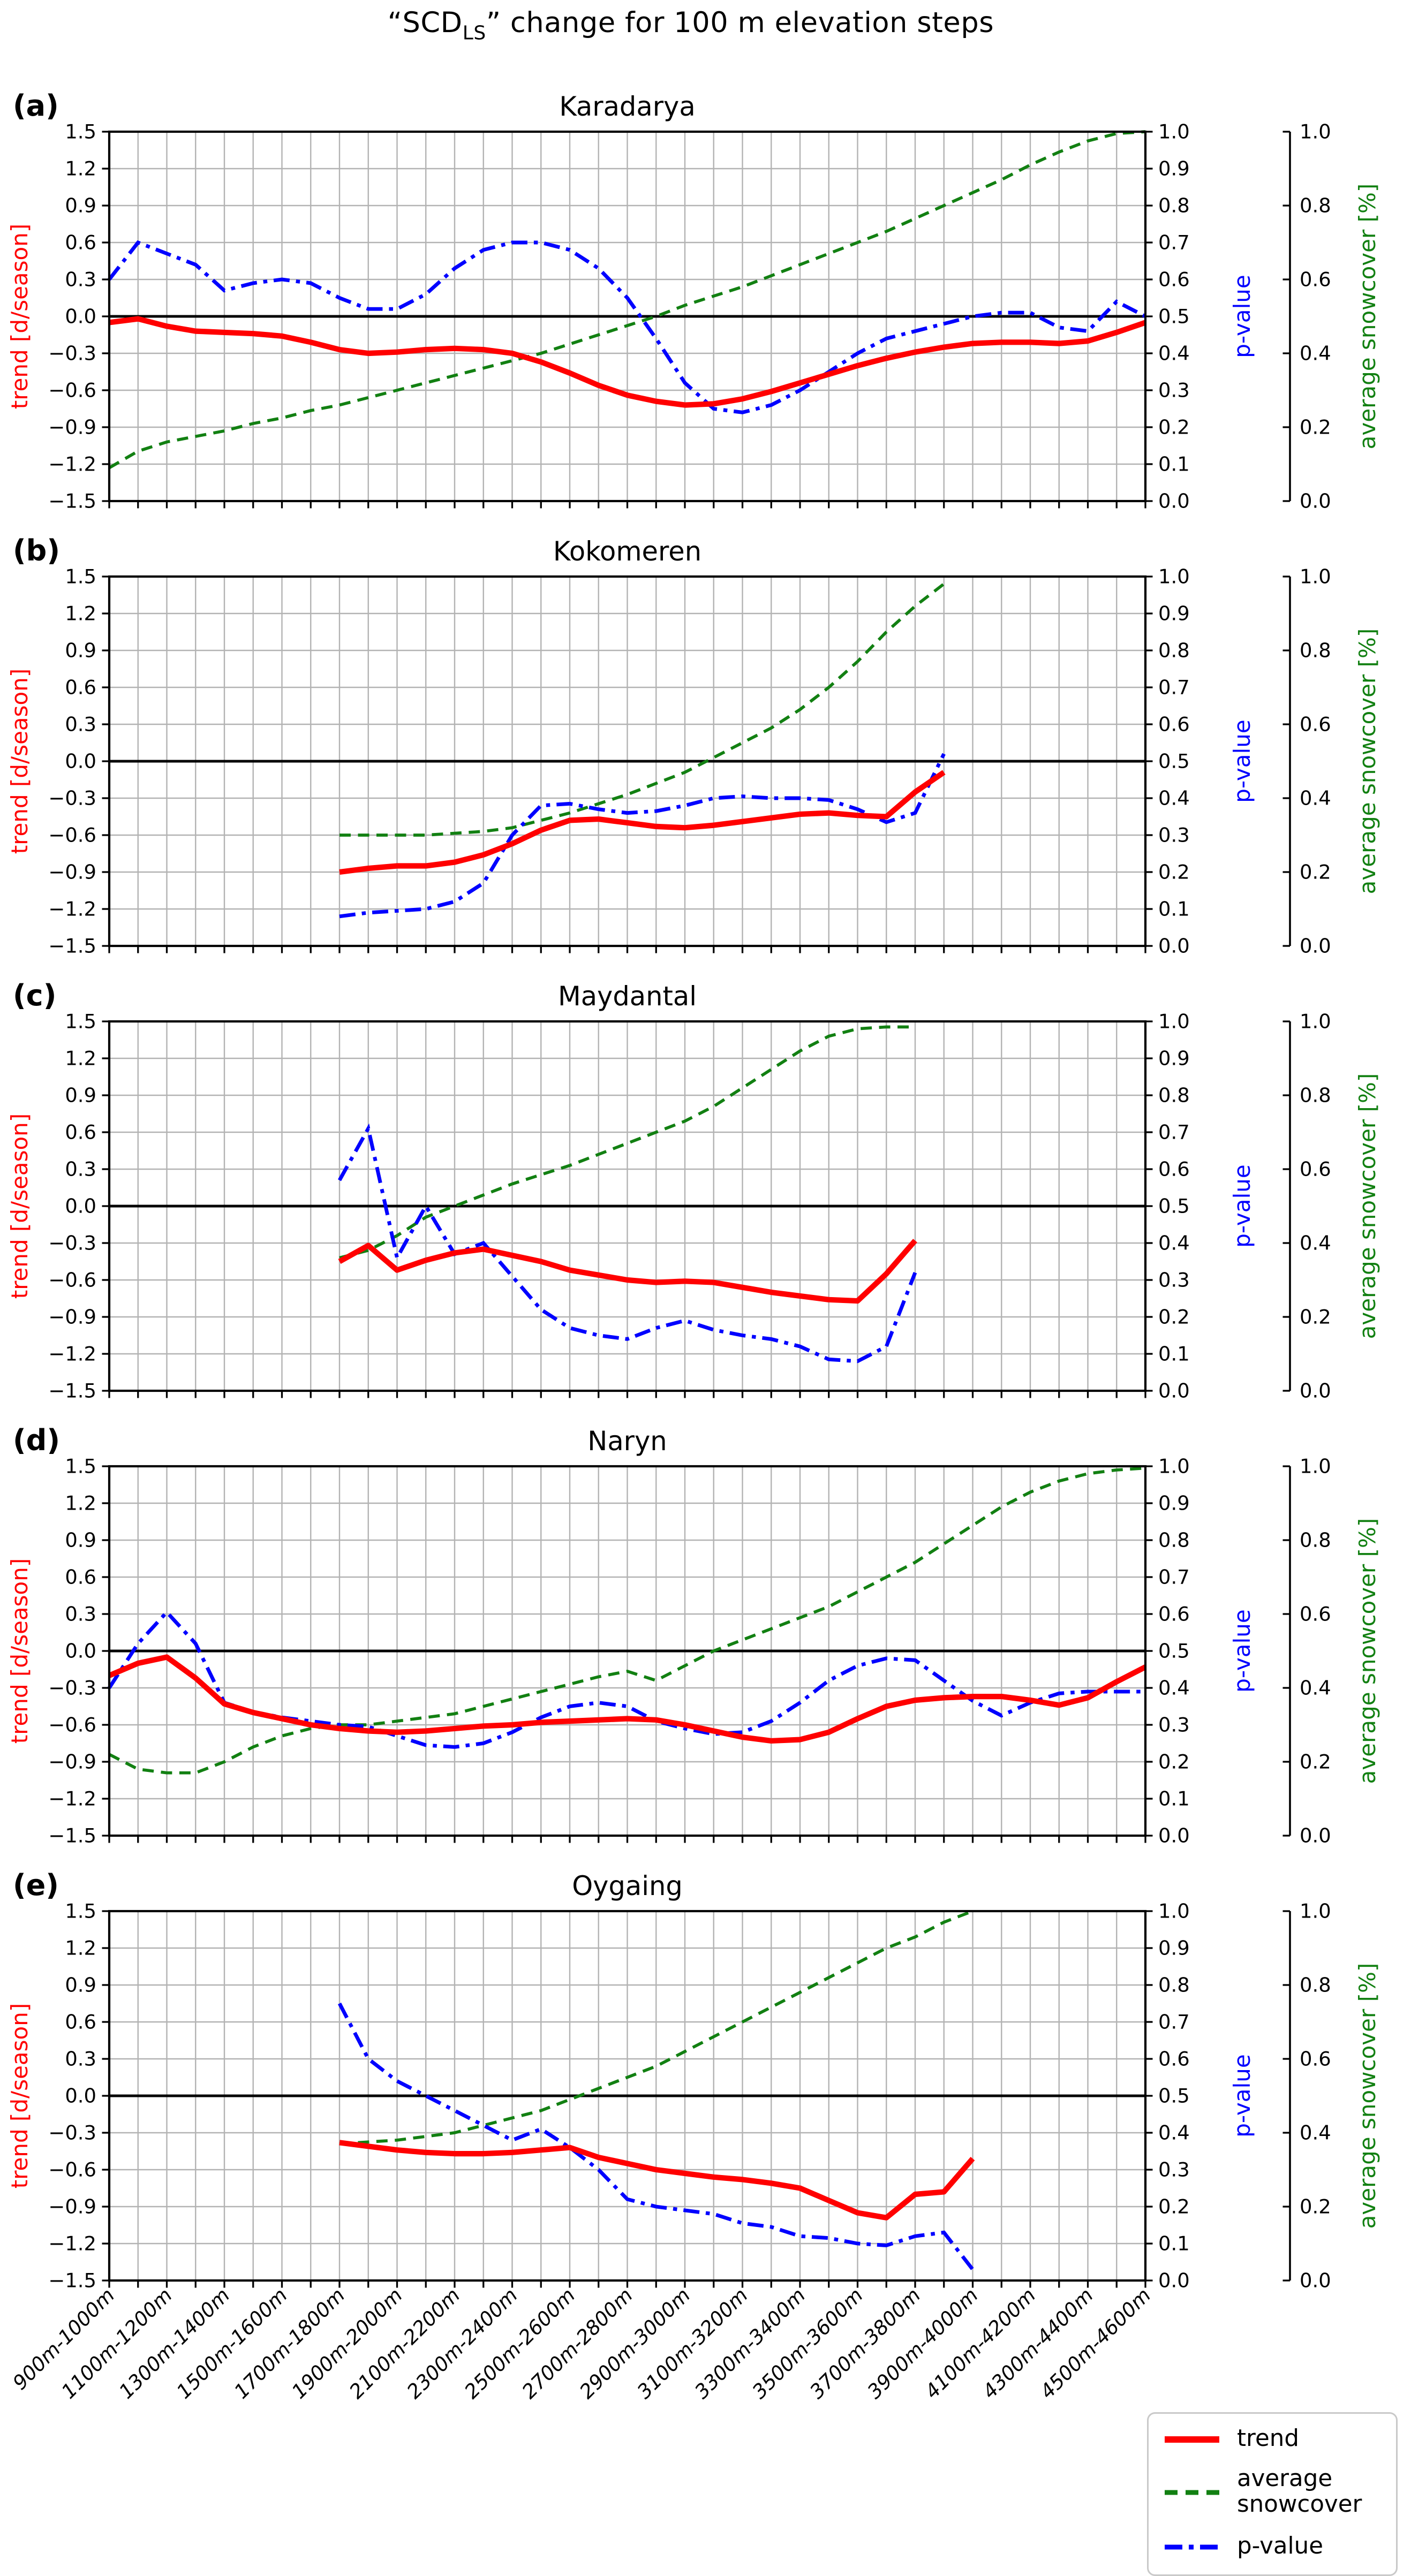 This screenshot has height=2576, width=1426. I want to click on figure-title-subscript: LS, so click(474, 32).